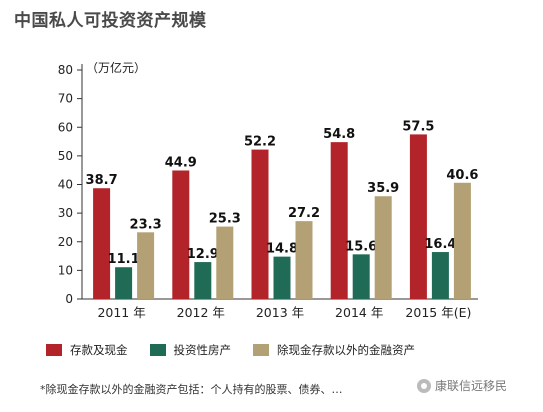 The height and width of the screenshot is (412, 543). What do you see at coordinates (65, 99) in the screenshot?
I see `y-tick-label: 70` at bounding box center [65, 99].